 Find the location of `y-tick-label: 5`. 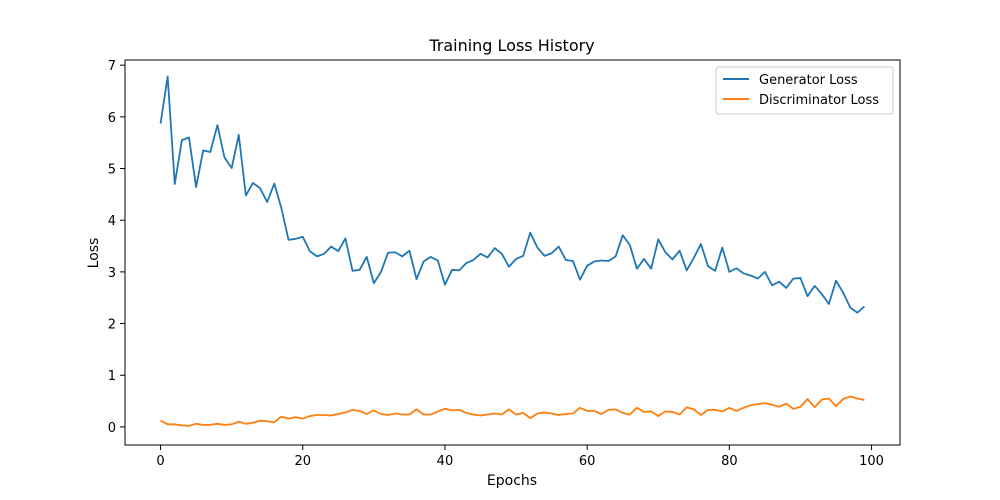

y-tick-label: 5 is located at coordinates (112, 170).